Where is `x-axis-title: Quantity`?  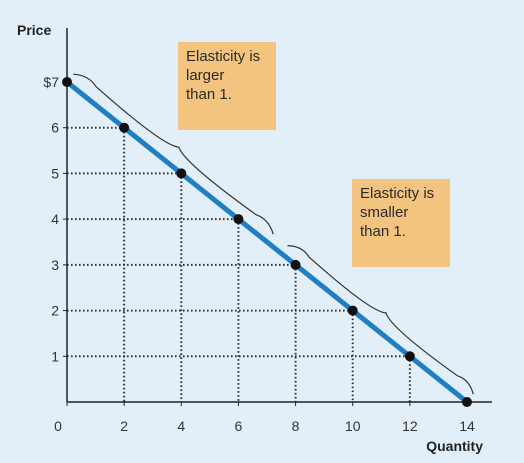 x-axis-title: Quantity is located at coordinates (454, 446).